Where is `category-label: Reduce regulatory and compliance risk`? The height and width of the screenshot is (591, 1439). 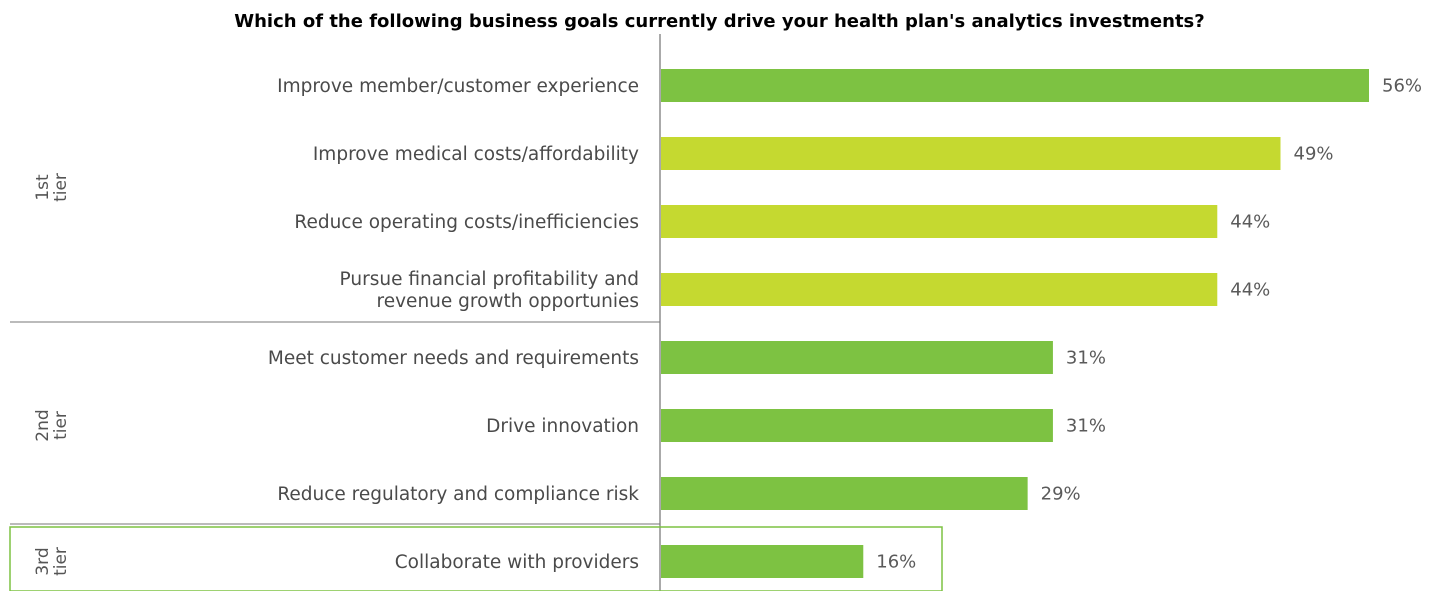 category-label: Reduce regulatory and compliance risk is located at coordinates (458, 494).